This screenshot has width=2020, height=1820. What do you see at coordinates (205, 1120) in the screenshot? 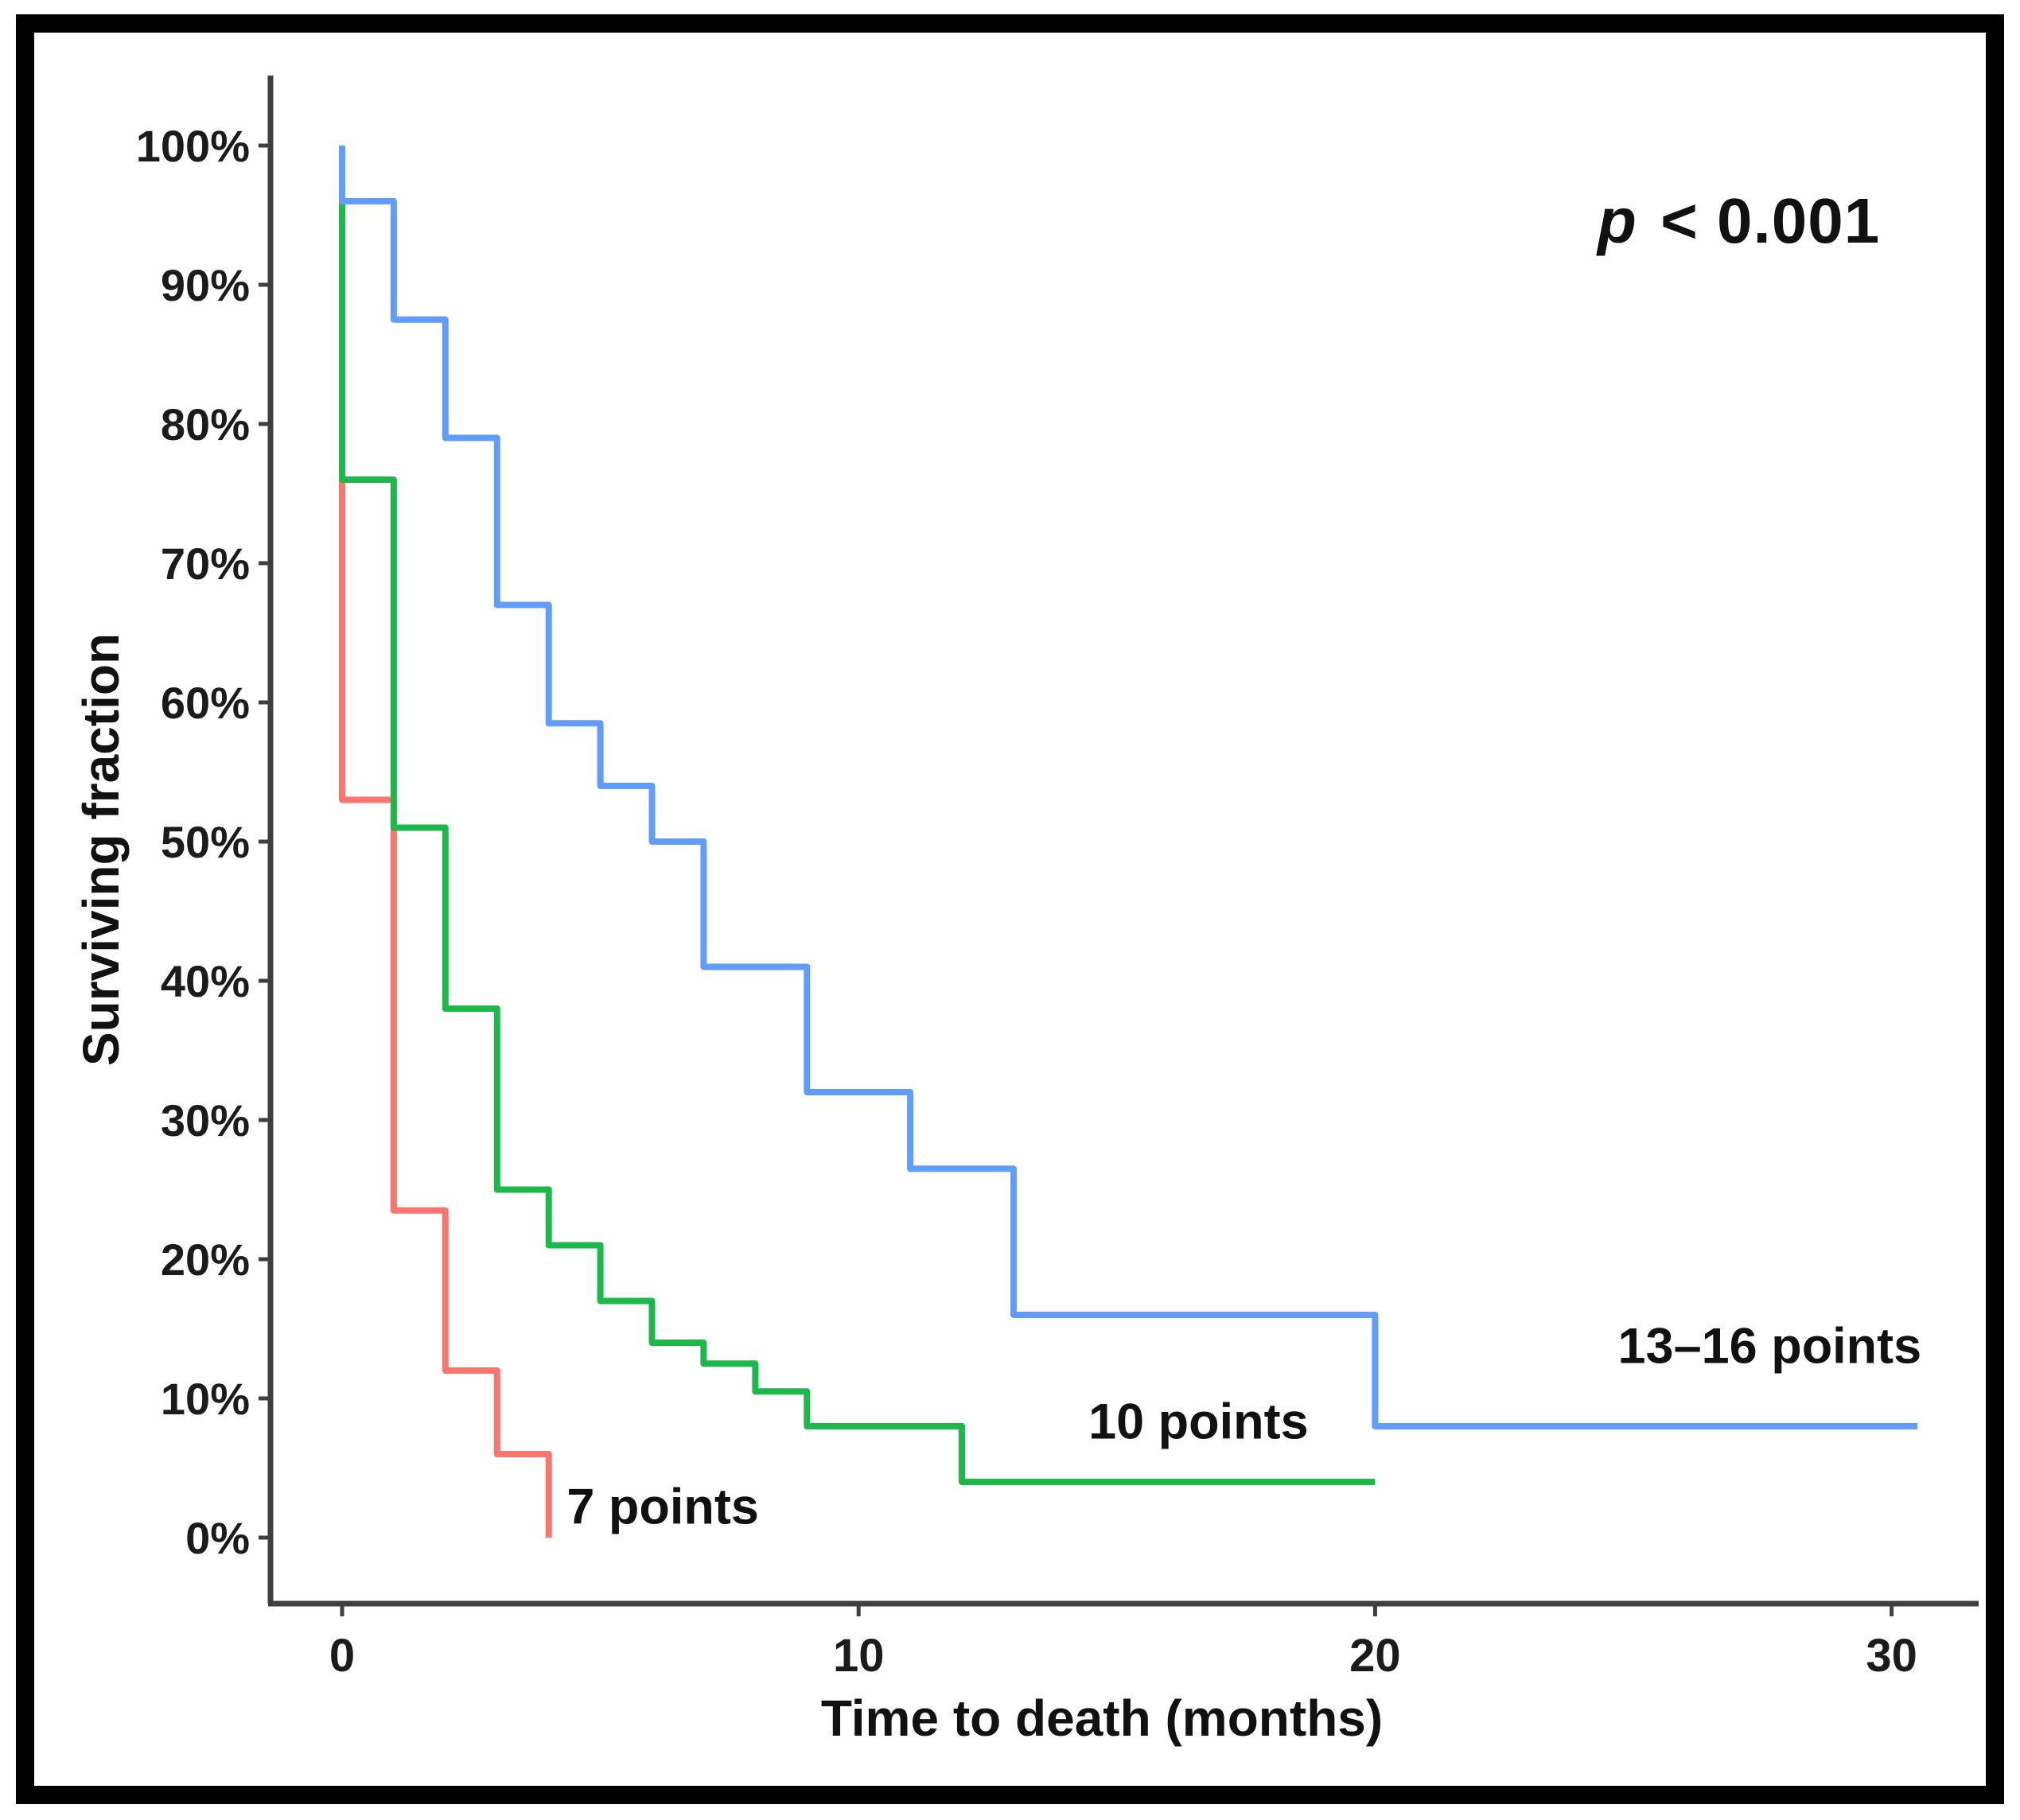
I see `y-tick-label: 30%` at bounding box center [205, 1120].